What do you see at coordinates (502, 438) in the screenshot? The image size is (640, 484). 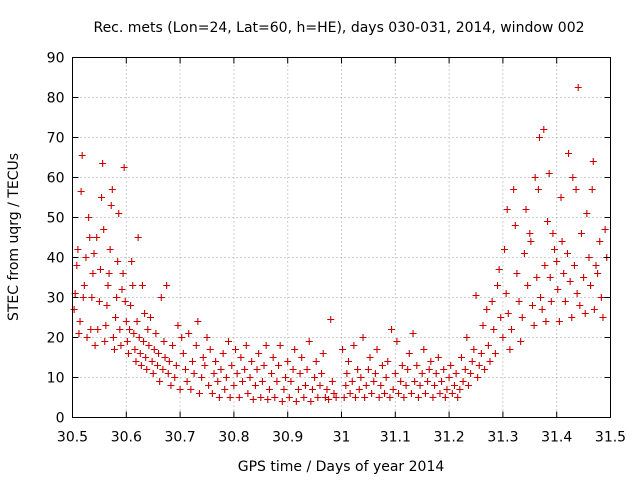 I see `x-tick-label: 31.3` at bounding box center [502, 438].